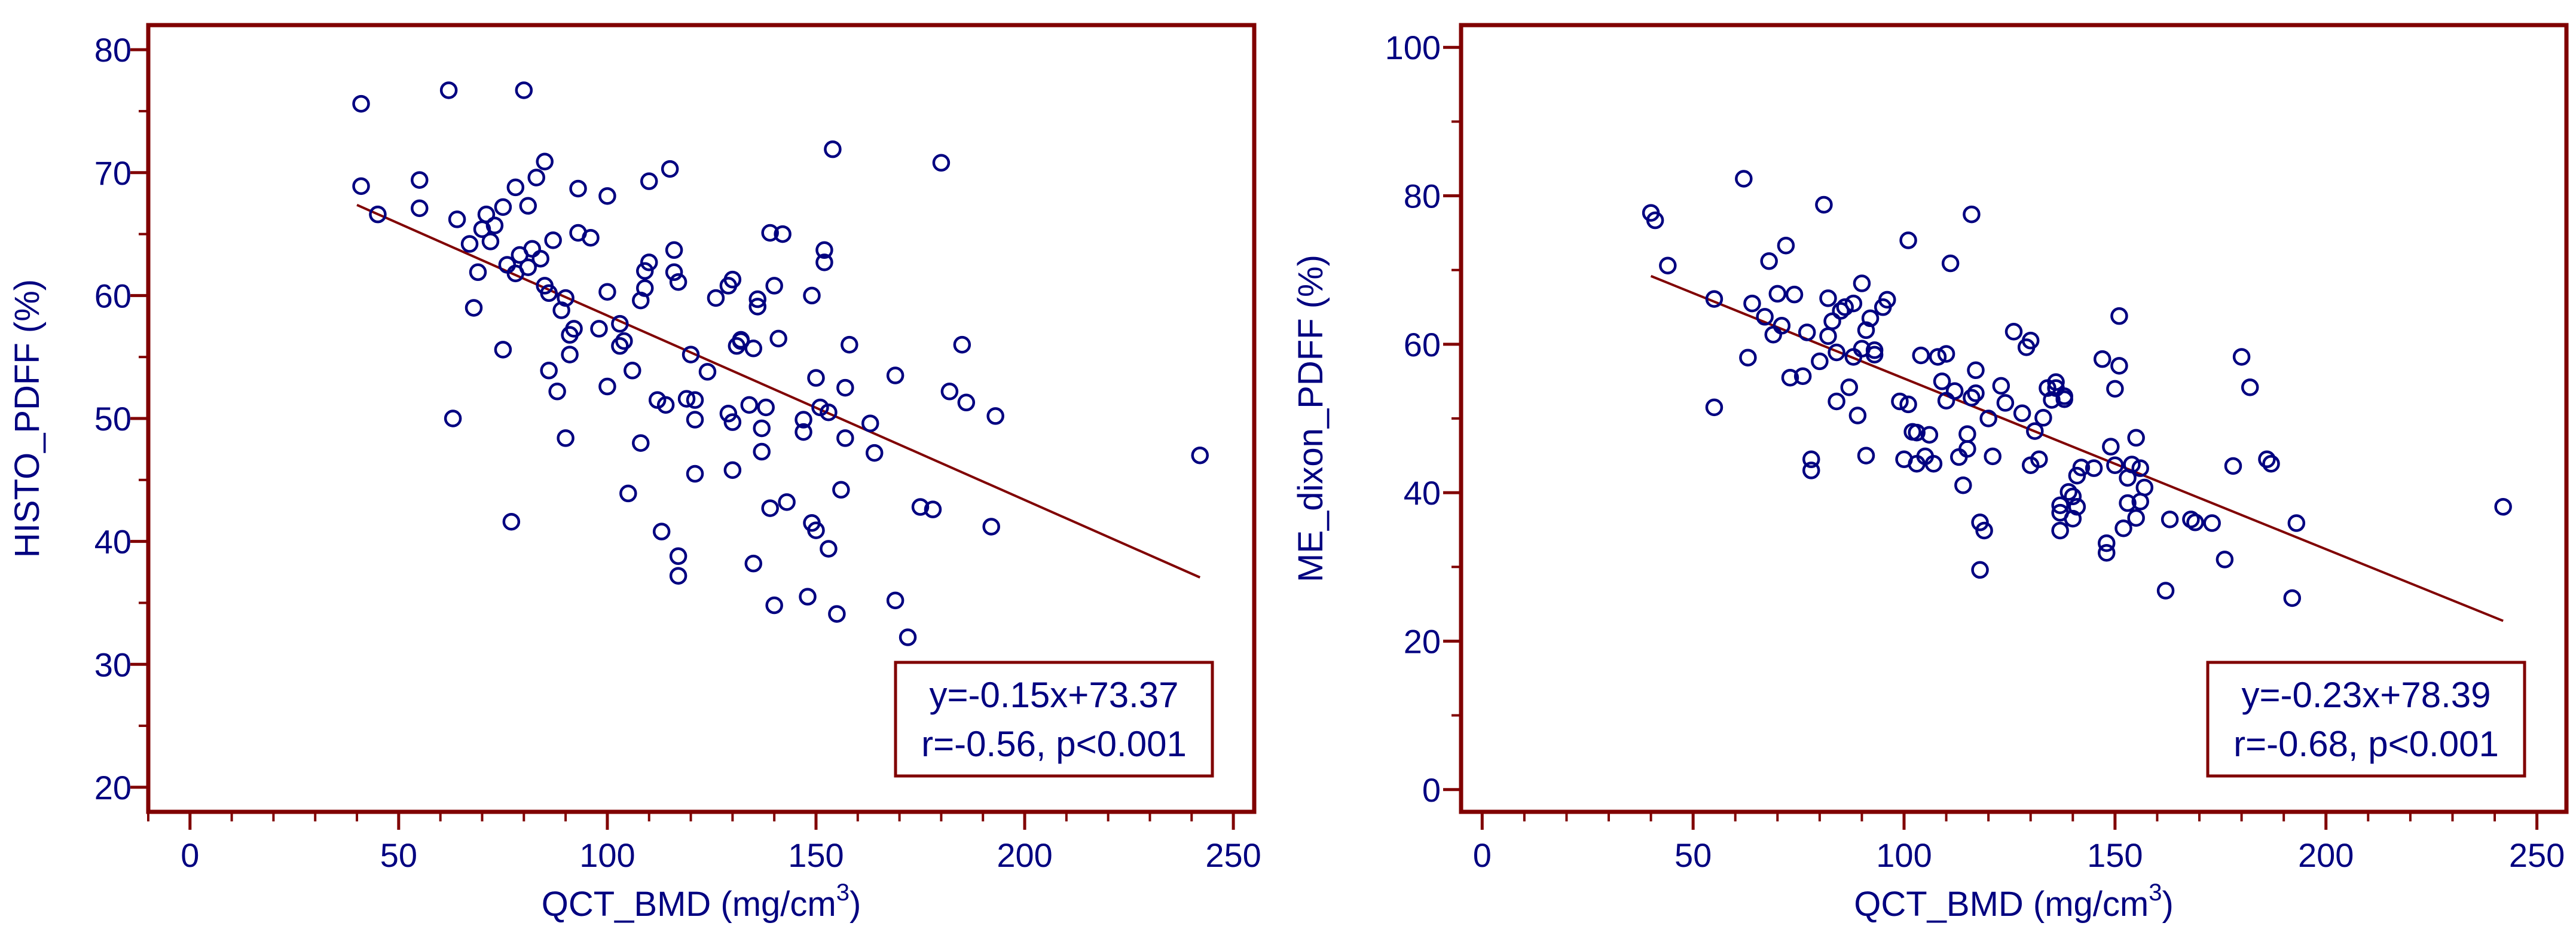 This screenshot has height=932, width=2576. What do you see at coordinates (1024, 855) in the screenshot?
I see `x-tick-label-1: 200` at bounding box center [1024, 855].